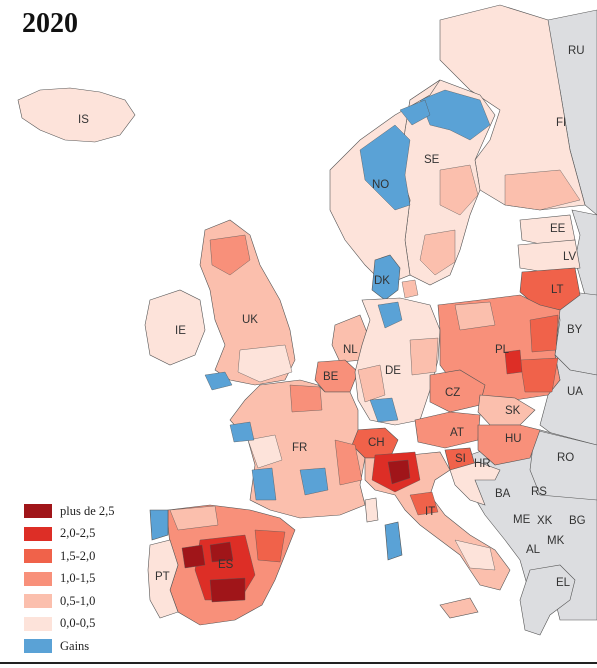  I want to click on label-ro: RO, so click(566, 458).